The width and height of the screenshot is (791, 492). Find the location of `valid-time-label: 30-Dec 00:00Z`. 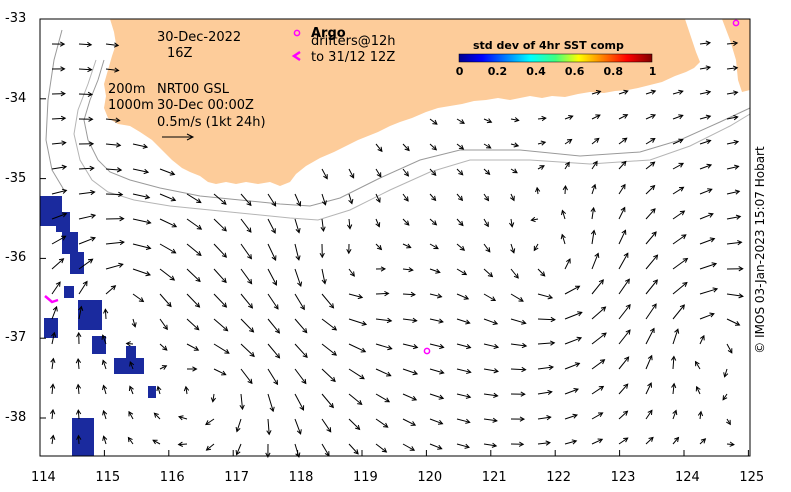

valid-time-label: 30-Dec 00:00Z is located at coordinates (205, 105).